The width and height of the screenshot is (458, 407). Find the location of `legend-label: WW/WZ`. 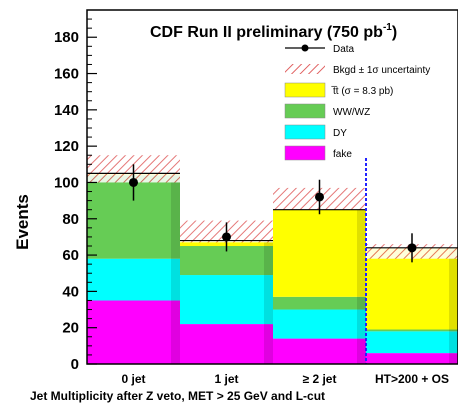

legend-label: WW/WZ is located at coordinates (351, 112).